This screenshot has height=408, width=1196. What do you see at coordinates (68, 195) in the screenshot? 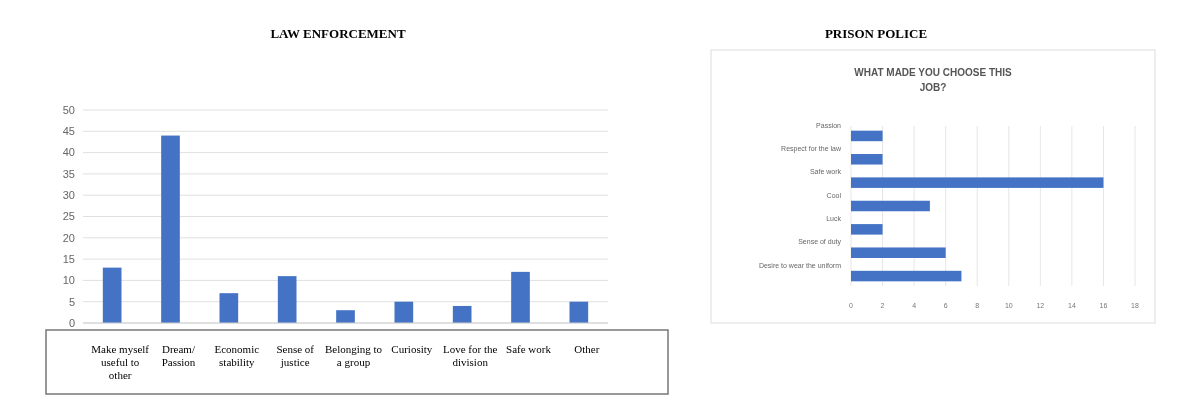
I see `y-tick-label: 30` at bounding box center [68, 195].